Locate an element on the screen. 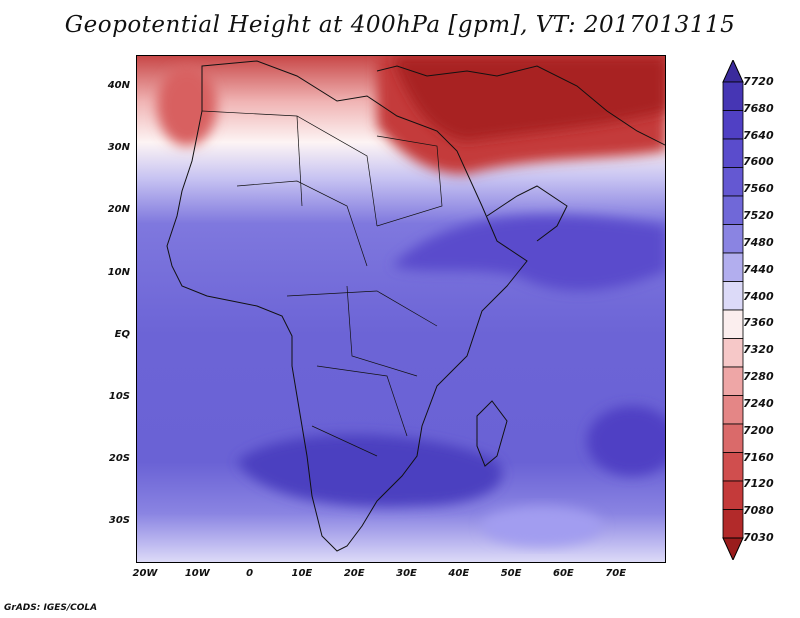 This screenshot has height=618, width=800. lon-tick-label: 10W is located at coordinates (197, 573).